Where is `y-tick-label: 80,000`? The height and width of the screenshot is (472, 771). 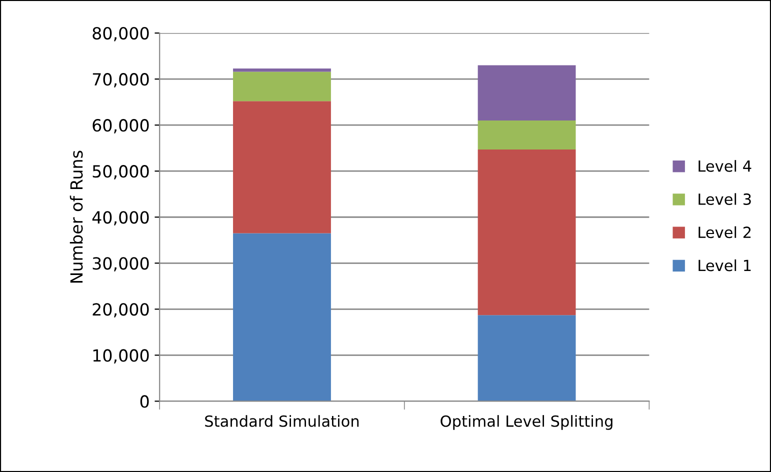
y-tick-label: 80,000 is located at coordinates (120, 34).